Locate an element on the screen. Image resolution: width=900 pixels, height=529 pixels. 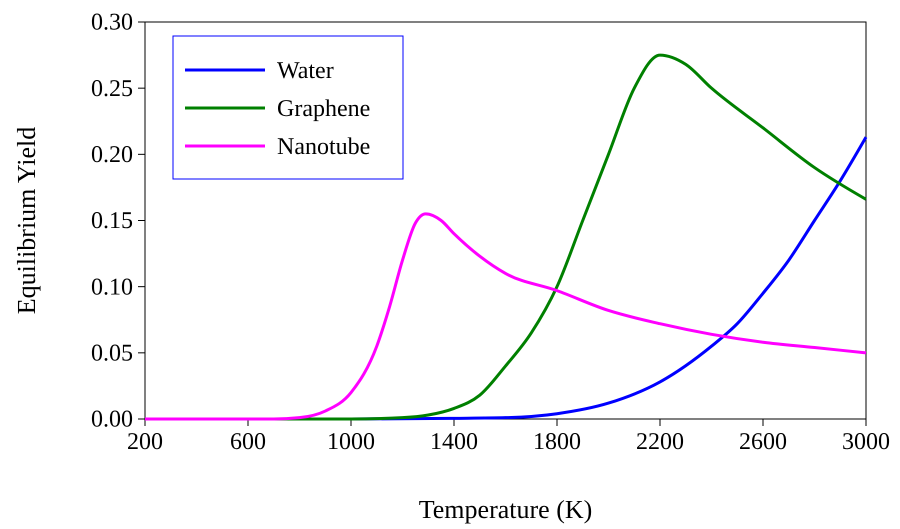
x-tick-label: 2200 is located at coordinates (660, 442).